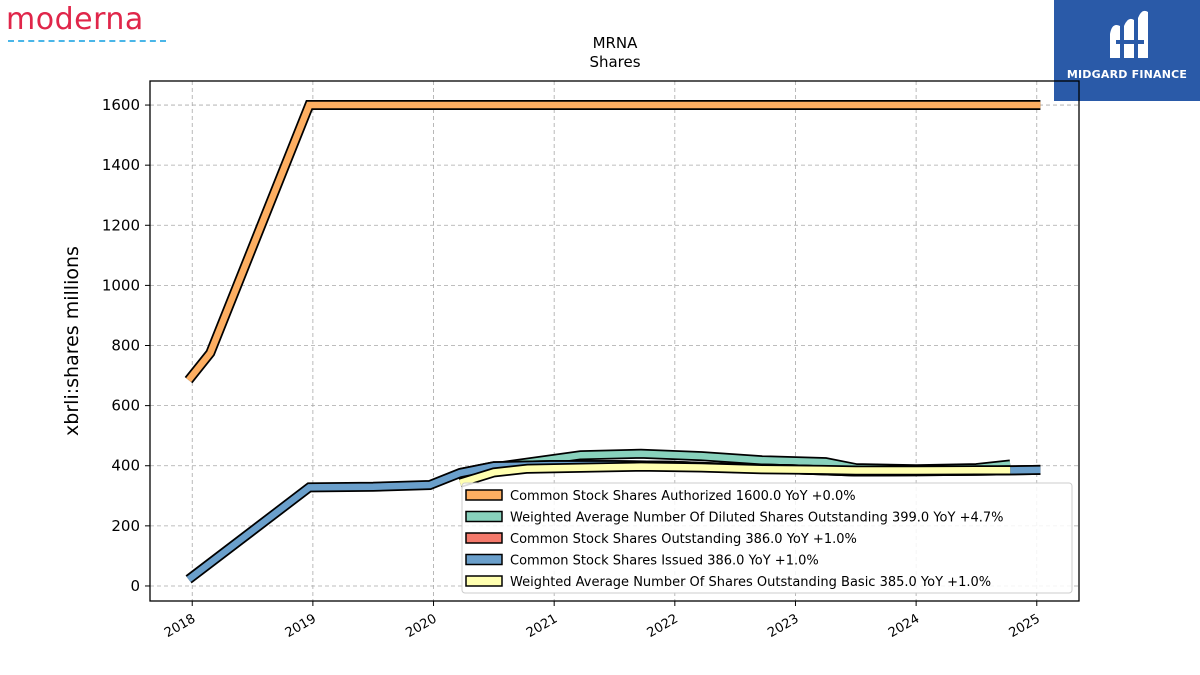 Image resolution: width=1200 pixels, height=675 pixels. I want to click on y-axis: 0 200 400 600 800 1000 1200 1400 1600, so click(126, 345).